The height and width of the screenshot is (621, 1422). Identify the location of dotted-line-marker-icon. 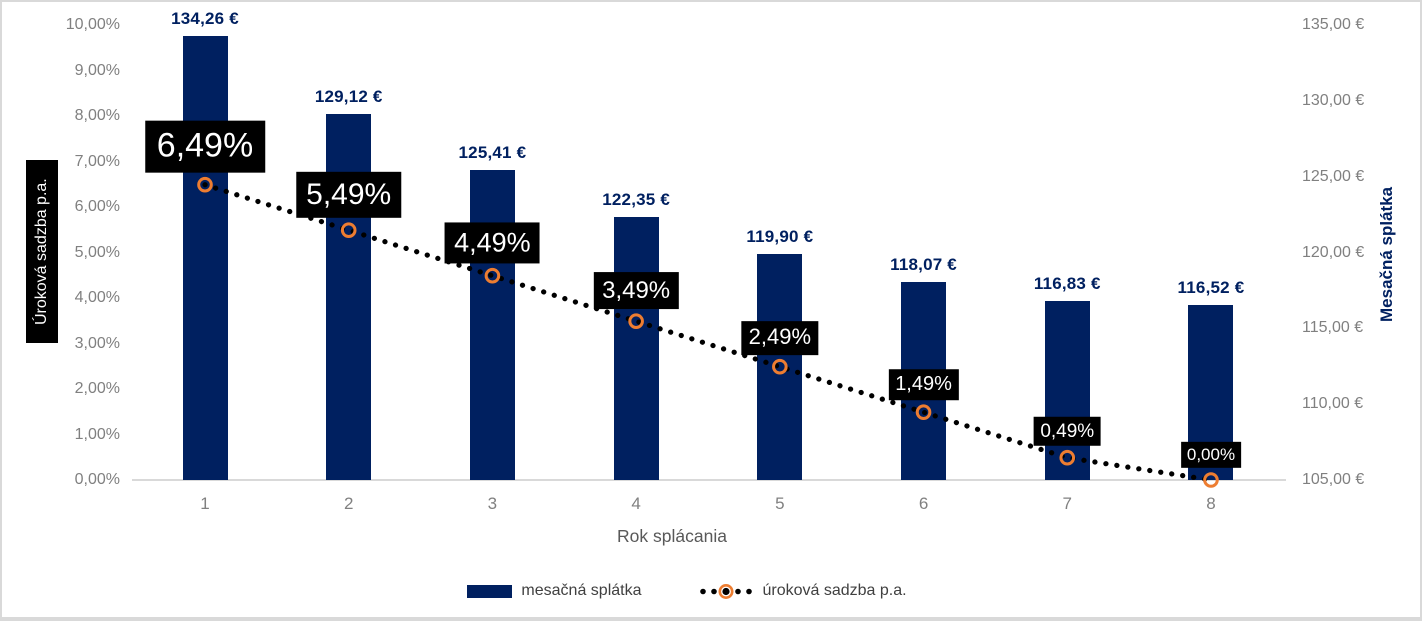
(726, 591).